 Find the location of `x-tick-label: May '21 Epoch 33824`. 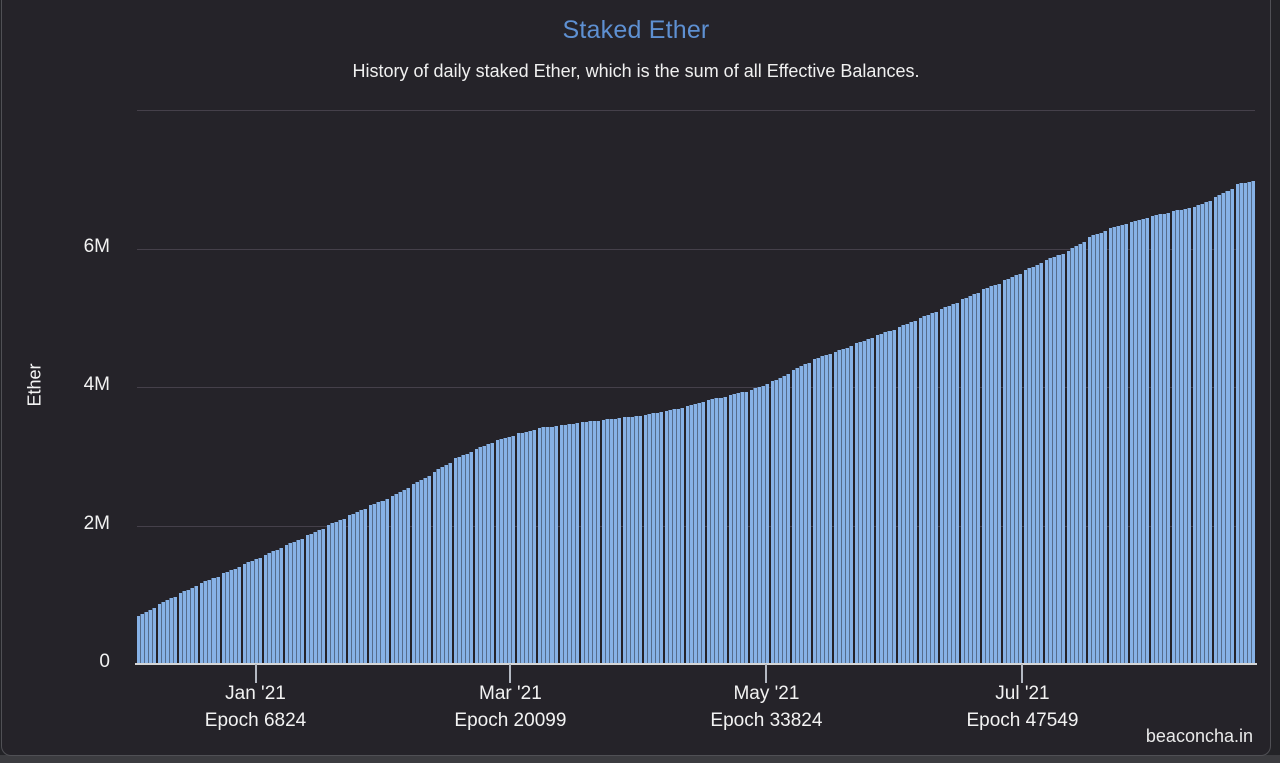

x-tick-label: May '21 Epoch 33824 is located at coordinates (766, 707).